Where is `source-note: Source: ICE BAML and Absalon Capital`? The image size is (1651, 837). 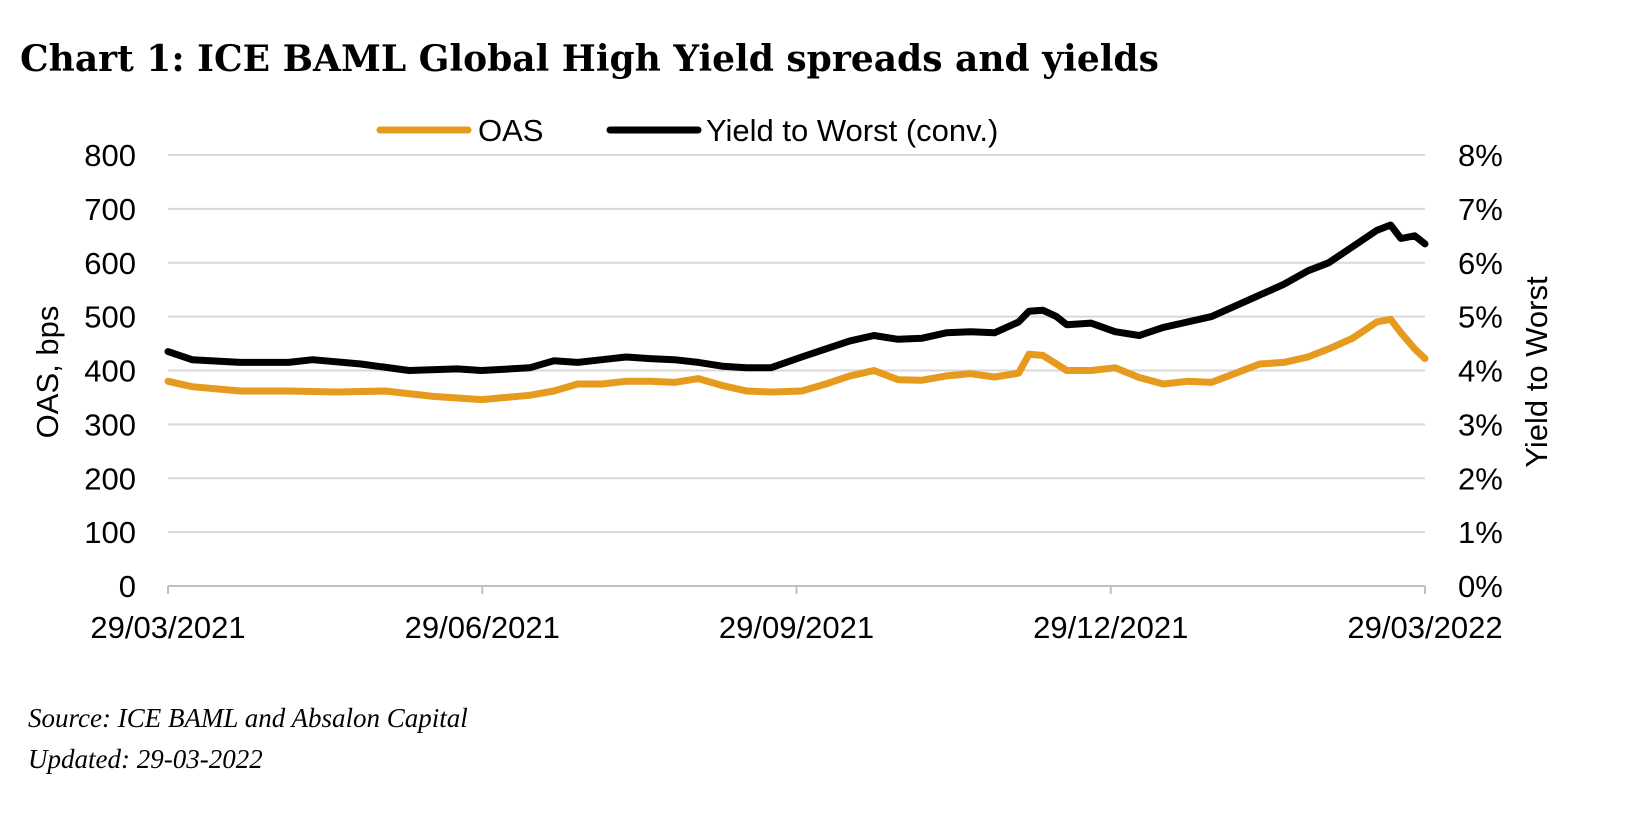
source-note: Source: ICE BAML and Absalon Capital is located at coordinates (248, 718).